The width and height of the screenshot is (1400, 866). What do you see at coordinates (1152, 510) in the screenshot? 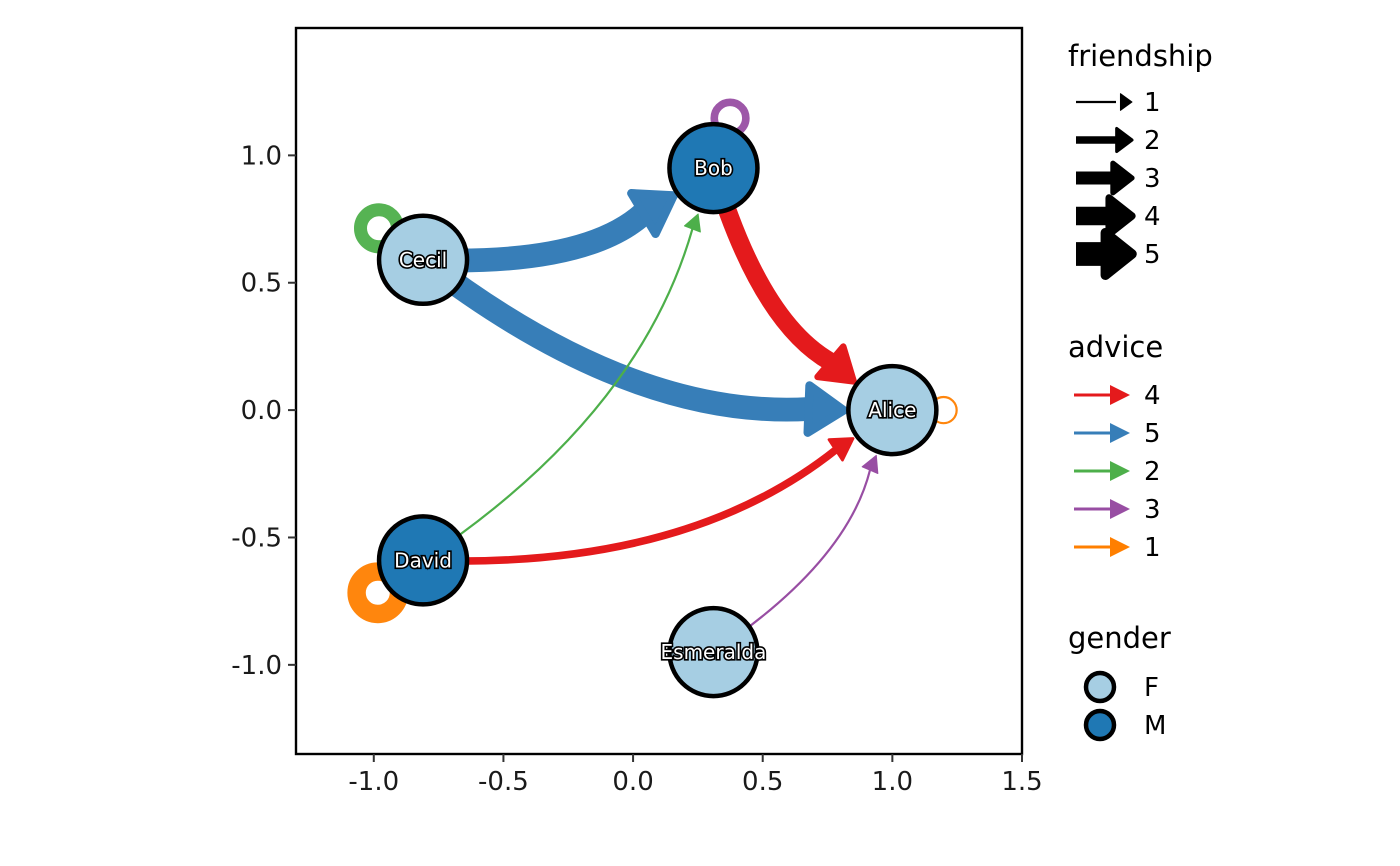
I see `legend-advice-label: 3` at bounding box center [1152, 510].